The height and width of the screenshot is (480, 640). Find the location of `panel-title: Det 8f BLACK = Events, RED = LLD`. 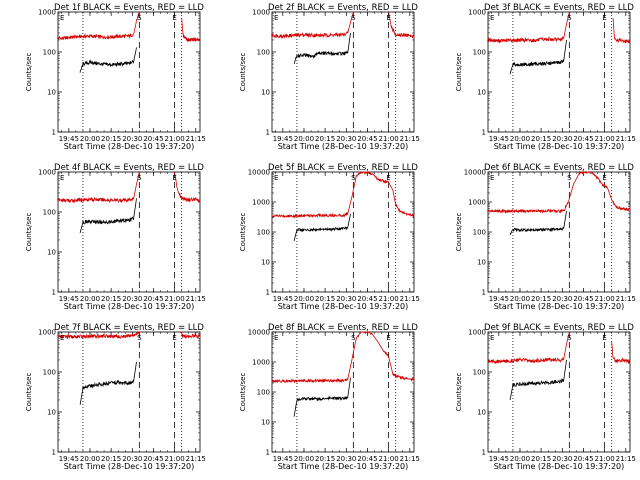

panel-title: Det 8f BLACK = Events, RED = LLD is located at coordinates (343, 328).